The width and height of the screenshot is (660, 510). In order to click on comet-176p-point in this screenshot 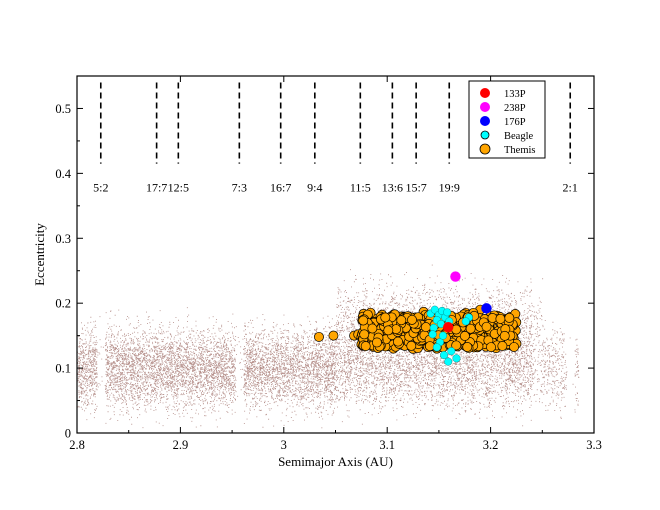, I will do `click(486, 308)`.